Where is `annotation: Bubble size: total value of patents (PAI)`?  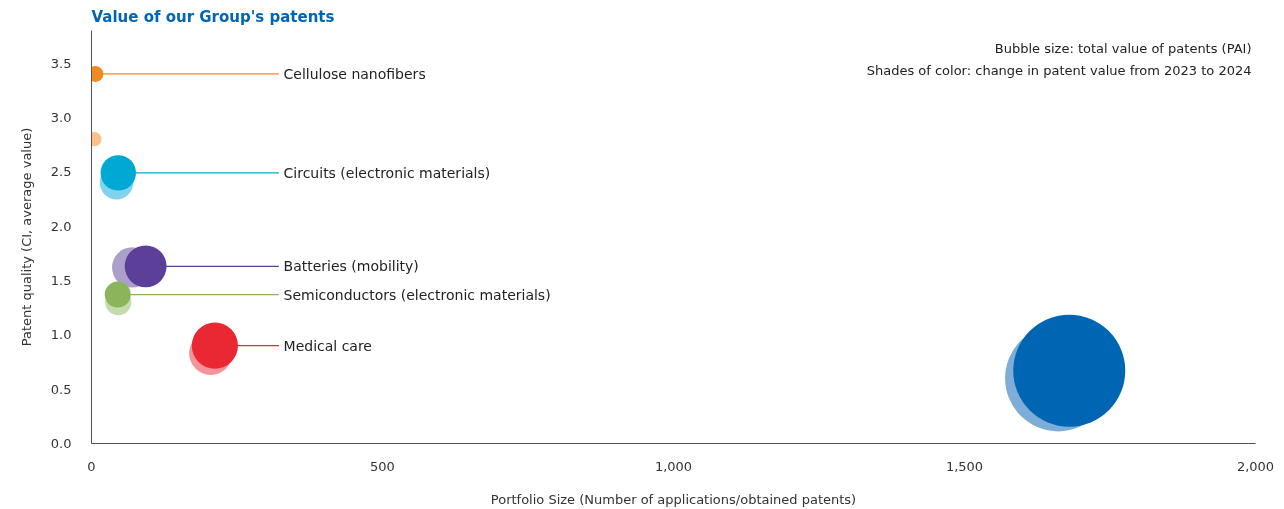
annotation: Bubble size: total value of patents (PAI) is located at coordinates (1123, 48).